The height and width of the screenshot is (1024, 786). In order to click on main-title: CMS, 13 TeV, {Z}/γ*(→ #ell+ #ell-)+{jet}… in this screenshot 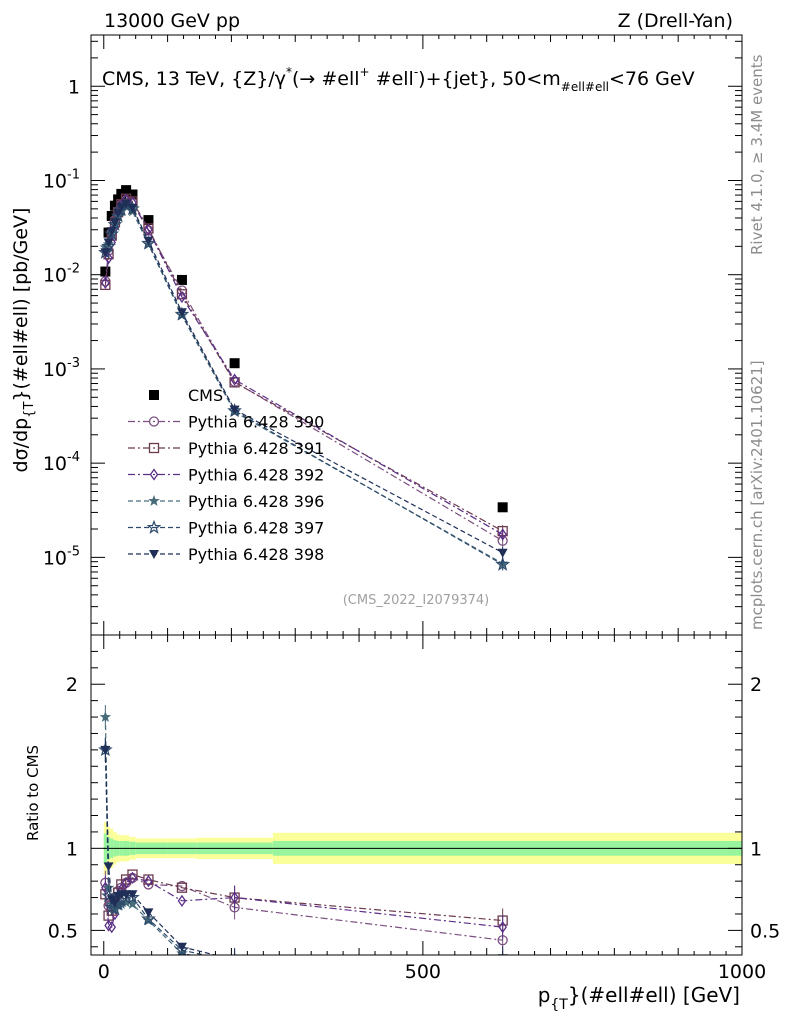, I will do `click(398, 79)`.